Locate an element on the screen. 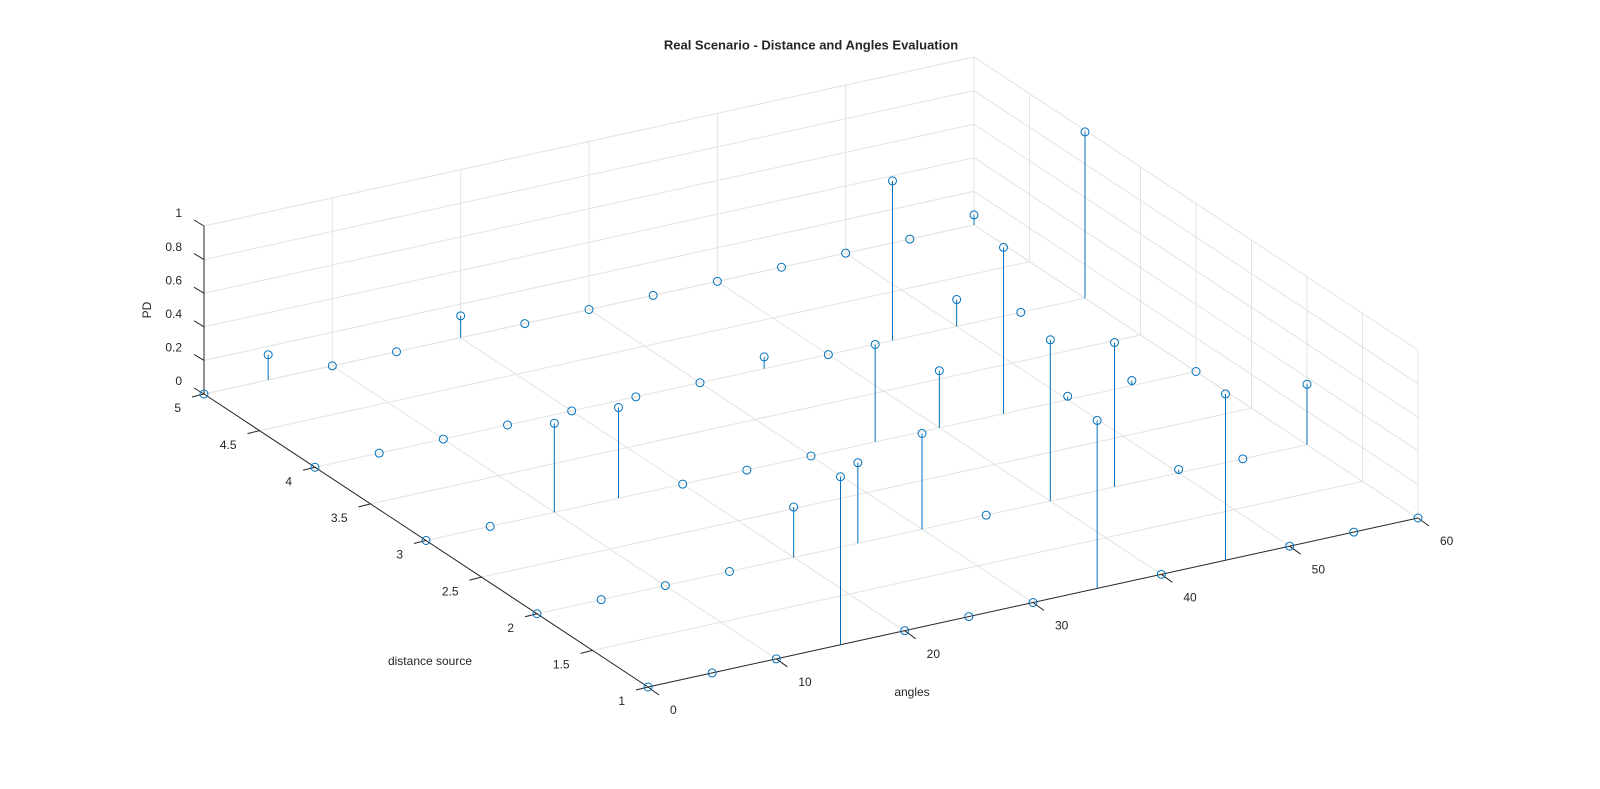 This screenshot has height=789, width=1600. z-axis-label: PD is located at coordinates (147, 309).